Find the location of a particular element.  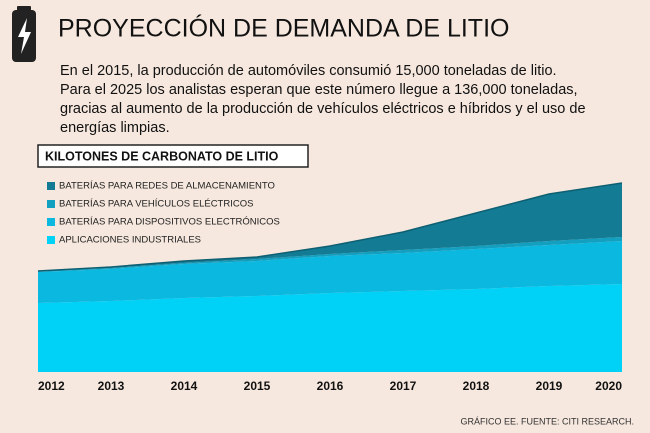

legend-label: BATERÍAS PARA DISPOSITIVOS ELECTRÓNICOS is located at coordinates (169, 222).